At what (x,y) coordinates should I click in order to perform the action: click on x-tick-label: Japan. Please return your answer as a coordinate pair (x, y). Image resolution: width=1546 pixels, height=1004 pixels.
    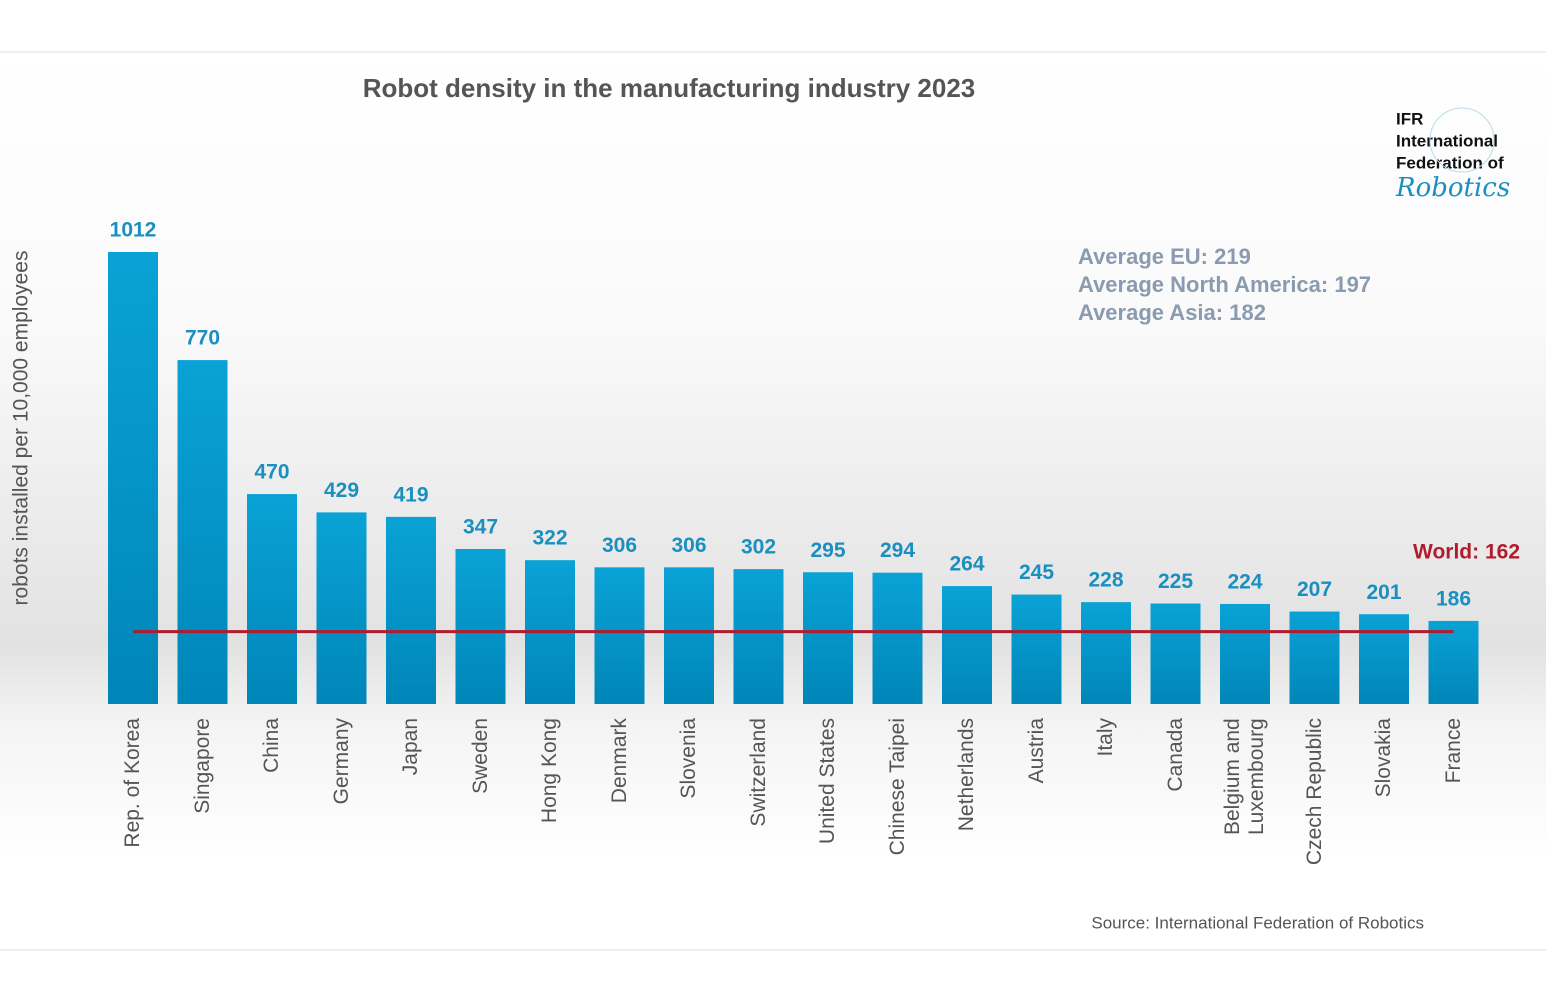
    Looking at the image, I should click on (410, 747).